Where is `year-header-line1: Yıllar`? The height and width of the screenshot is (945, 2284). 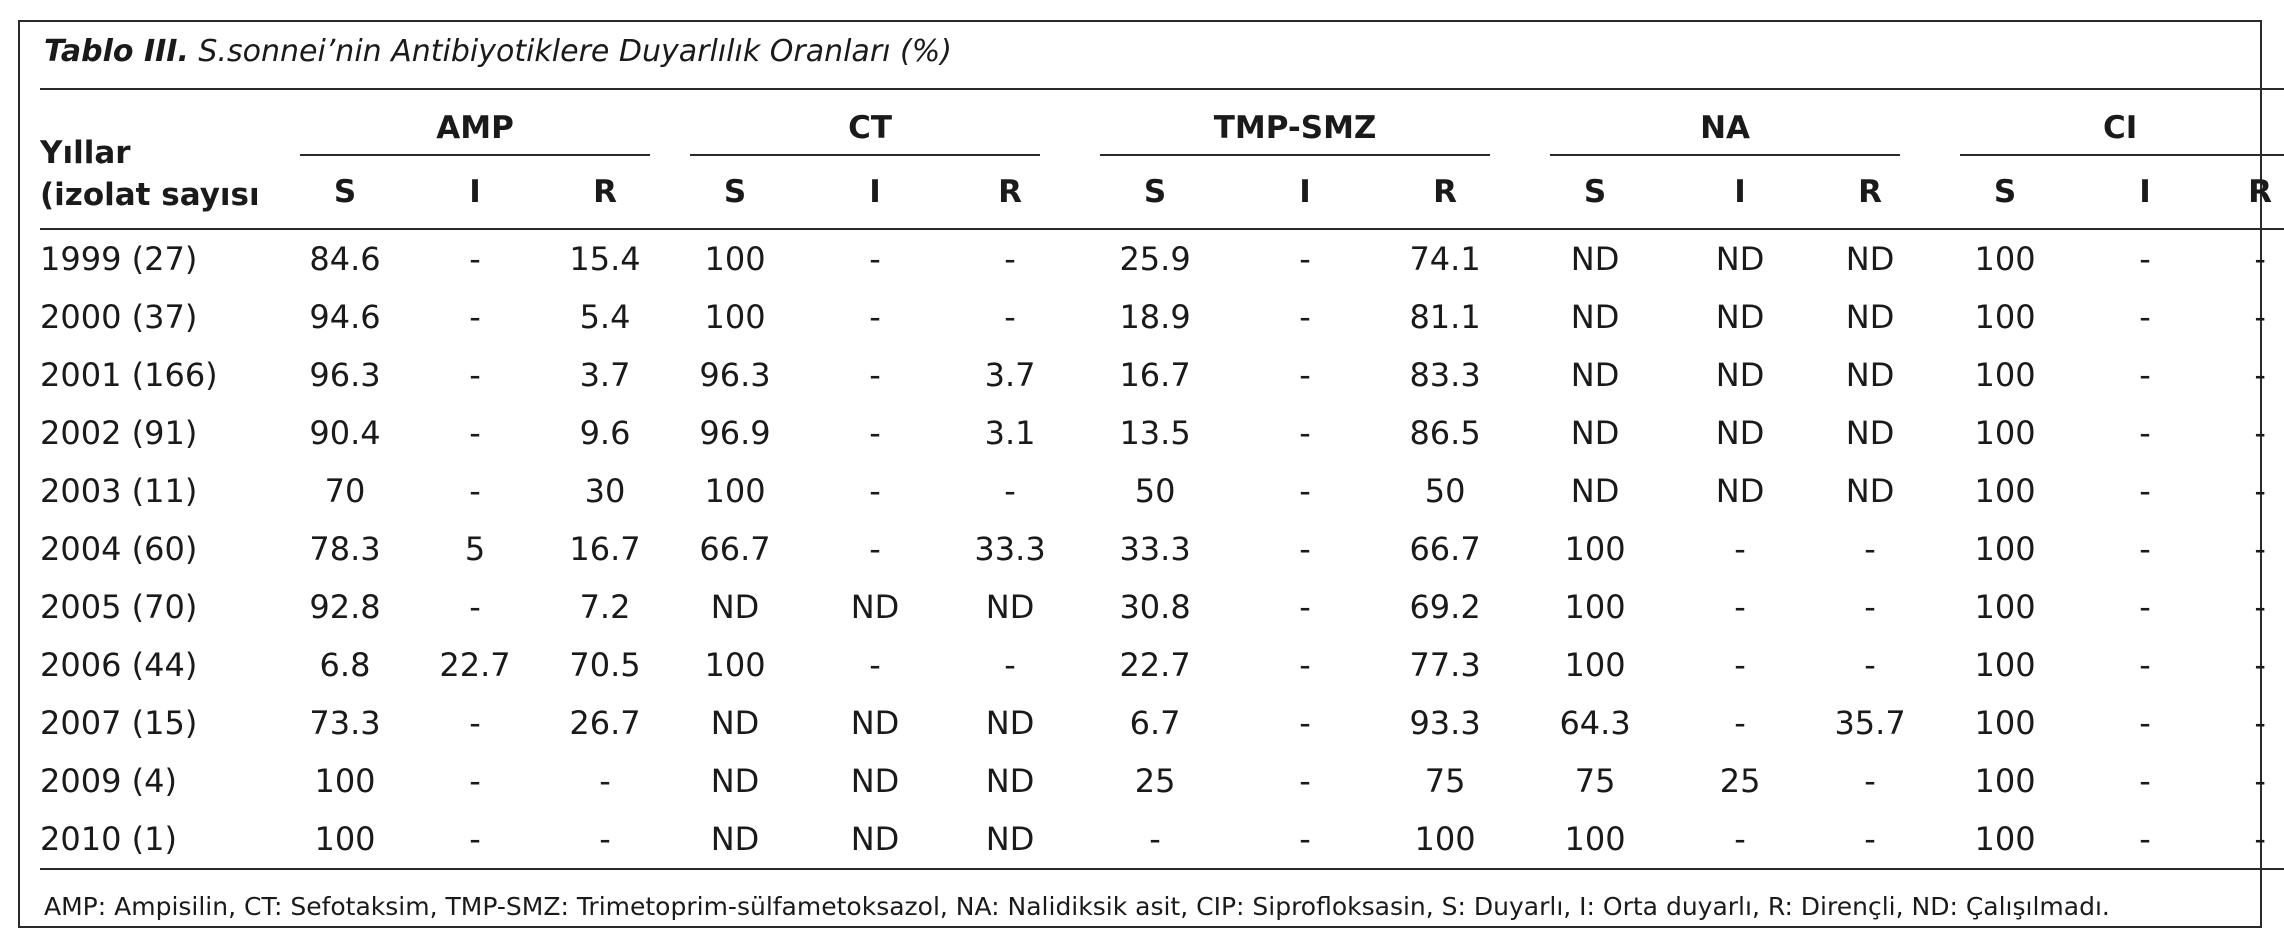
year-header-line1: Yıllar is located at coordinates (85, 153).